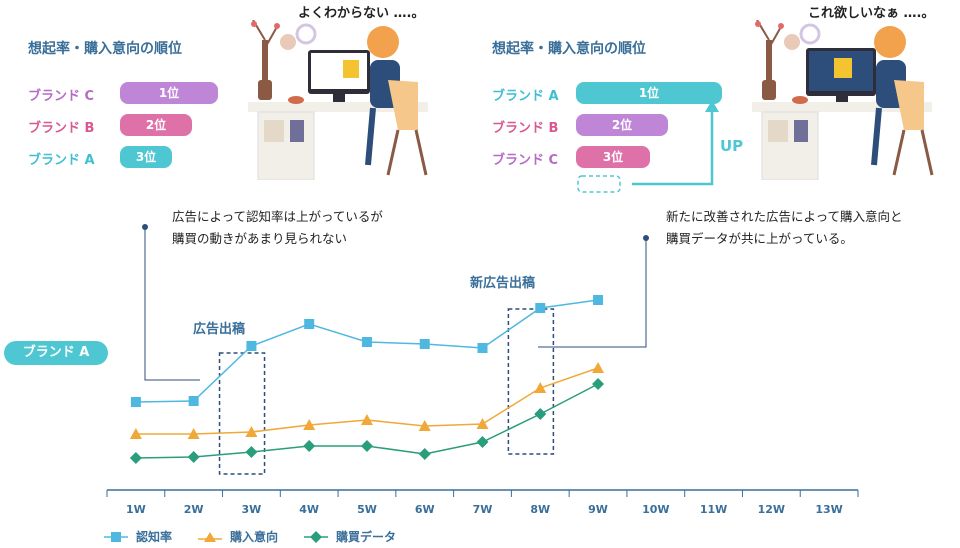 The image size is (960, 548). What do you see at coordinates (525, 160) in the screenshot?
I see `ranking-brand-after-3: ブランド C` at bounding box center [525, 160].